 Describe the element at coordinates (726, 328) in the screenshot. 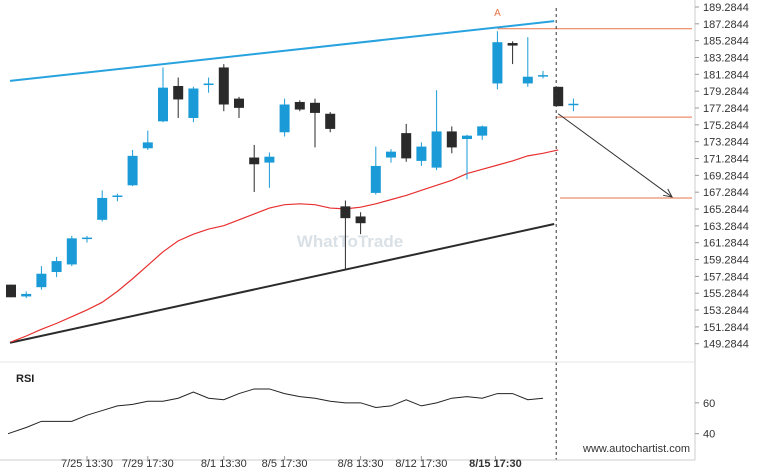

I see `price-tick-label: 151.2844` at that location.